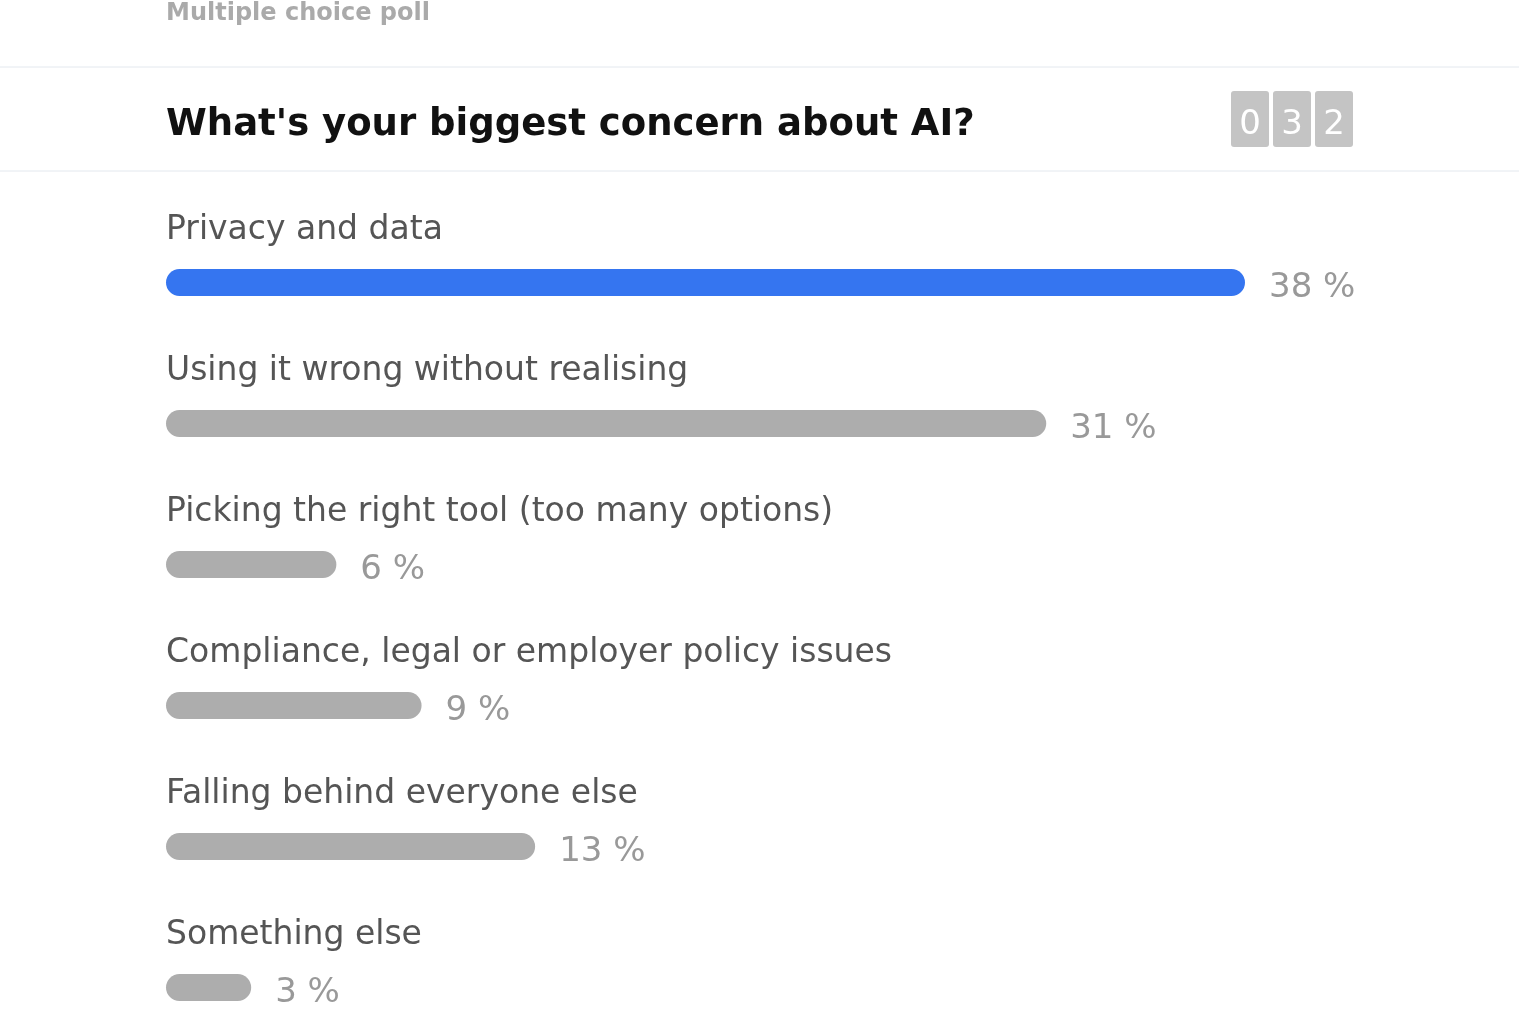  I want to click on y-tick-label: Compliance, legal or employer policy issues, so click(529, 650).